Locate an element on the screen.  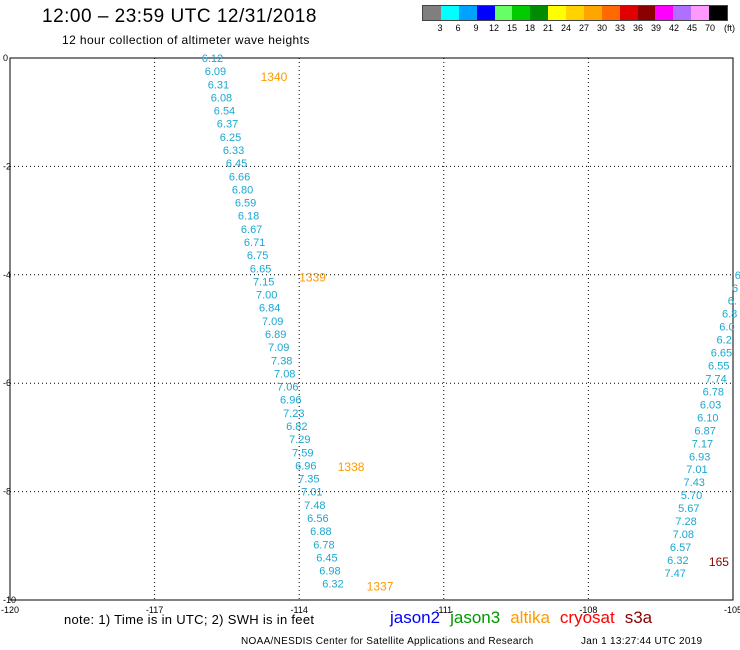
wave-height-value: 6.66 is located at coordinates (239, 177).